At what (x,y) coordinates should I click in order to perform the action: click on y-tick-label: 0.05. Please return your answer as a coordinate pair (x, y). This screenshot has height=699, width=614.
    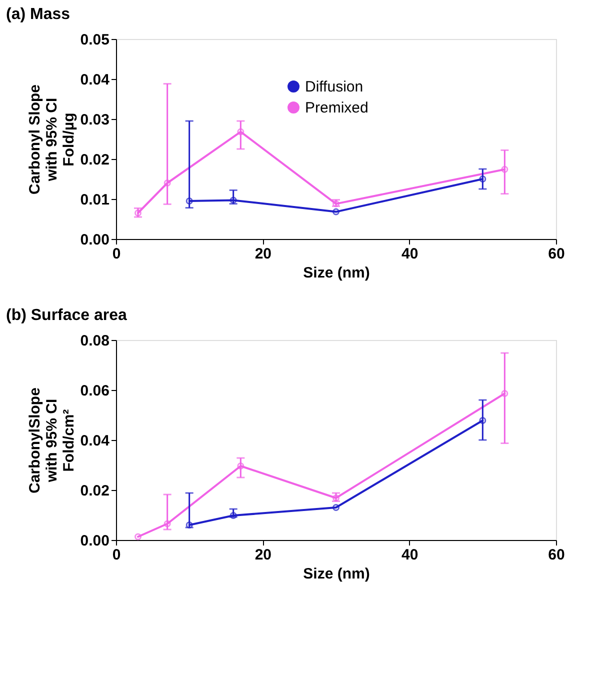
    Looking at the image, I should click on (95, 40).